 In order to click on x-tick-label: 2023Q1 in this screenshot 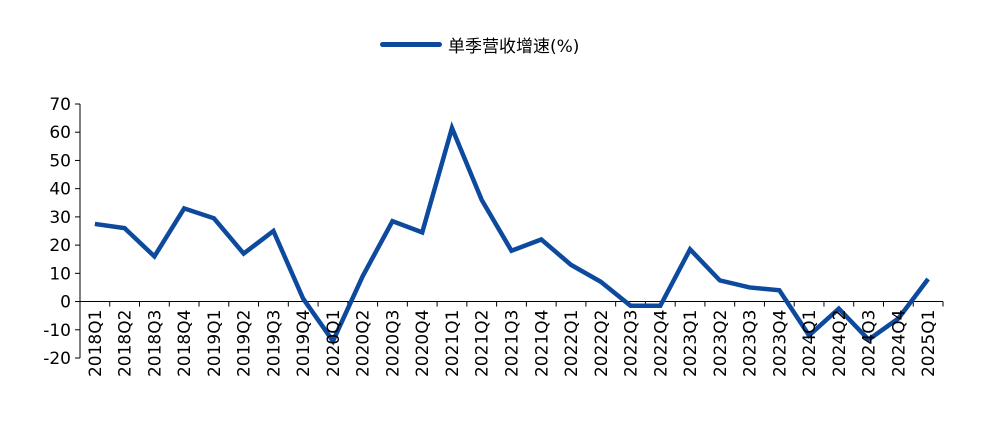, I will do `click(691, 343)`.